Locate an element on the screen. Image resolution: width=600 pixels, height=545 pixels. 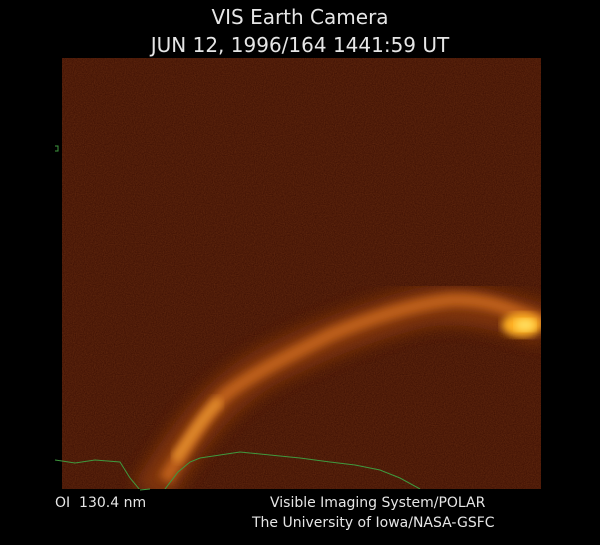
title: VIS Earth Camera is located at coordinates (299, 17).